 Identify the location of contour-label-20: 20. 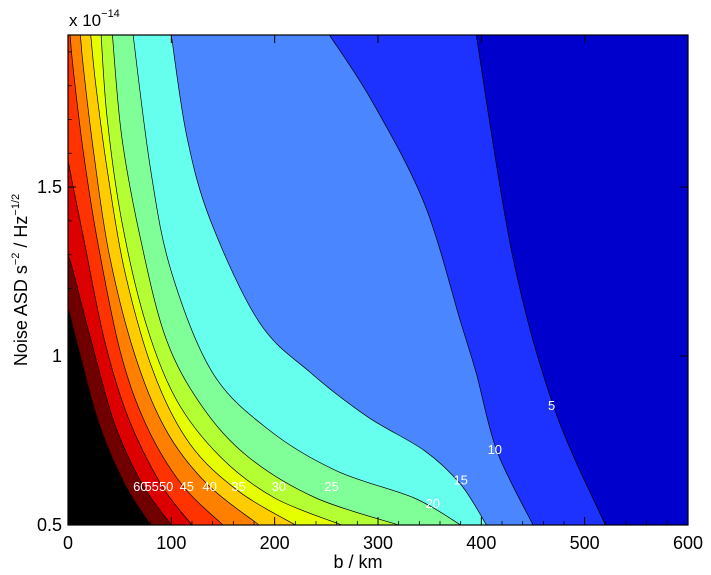
(433, 503).